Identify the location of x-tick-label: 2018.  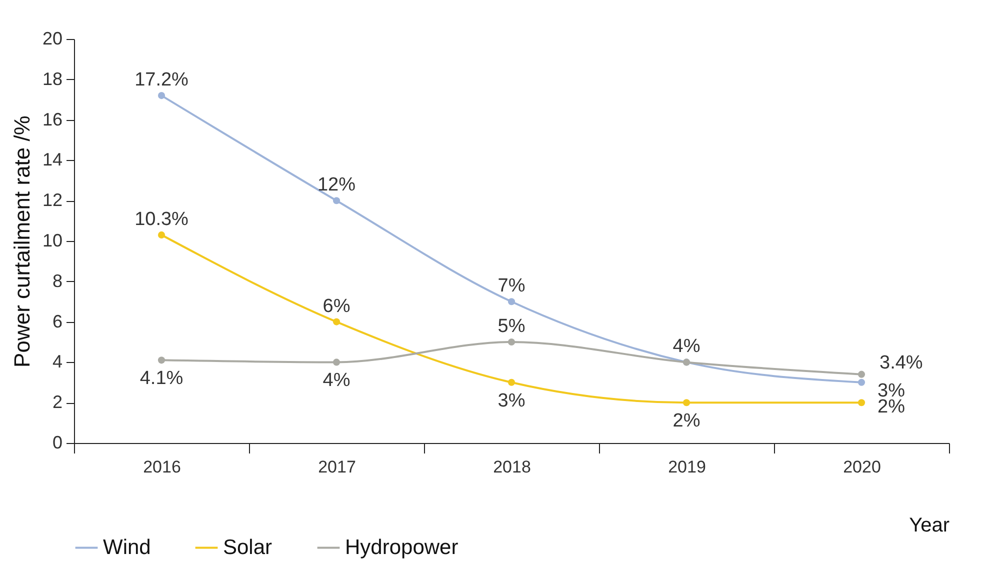
(512, 467).